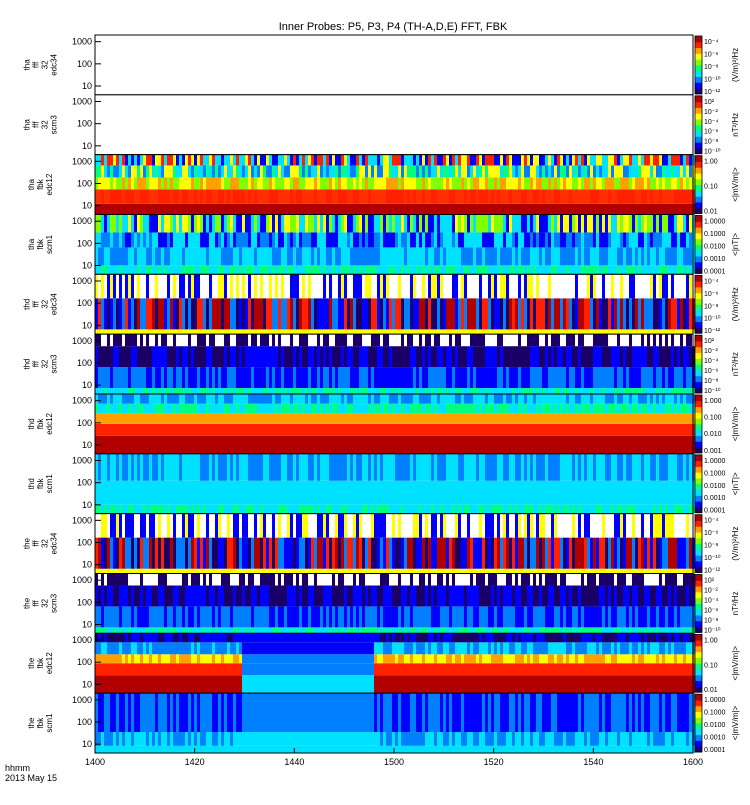  What do you see at coordinates (82, 341) in the screenshot?
I see `y-tick-label: 1000` at bounding box center [82, 341].